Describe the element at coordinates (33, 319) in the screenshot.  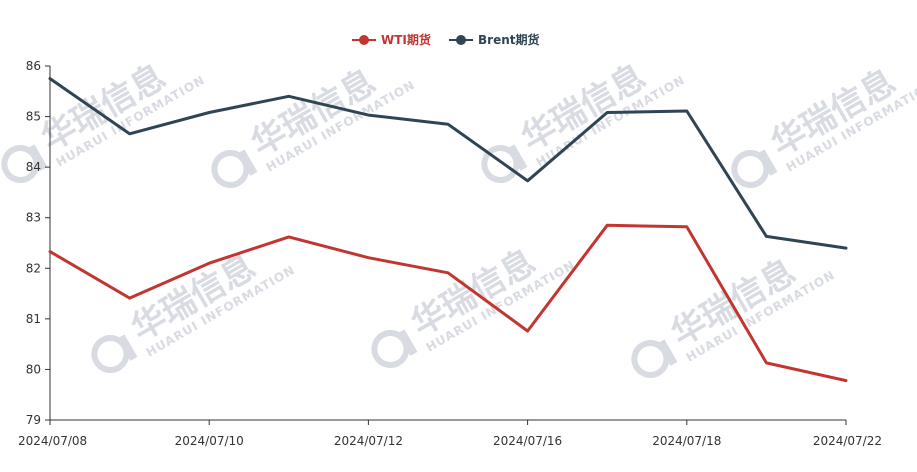
I see `y-tick-label: 81` at that location.